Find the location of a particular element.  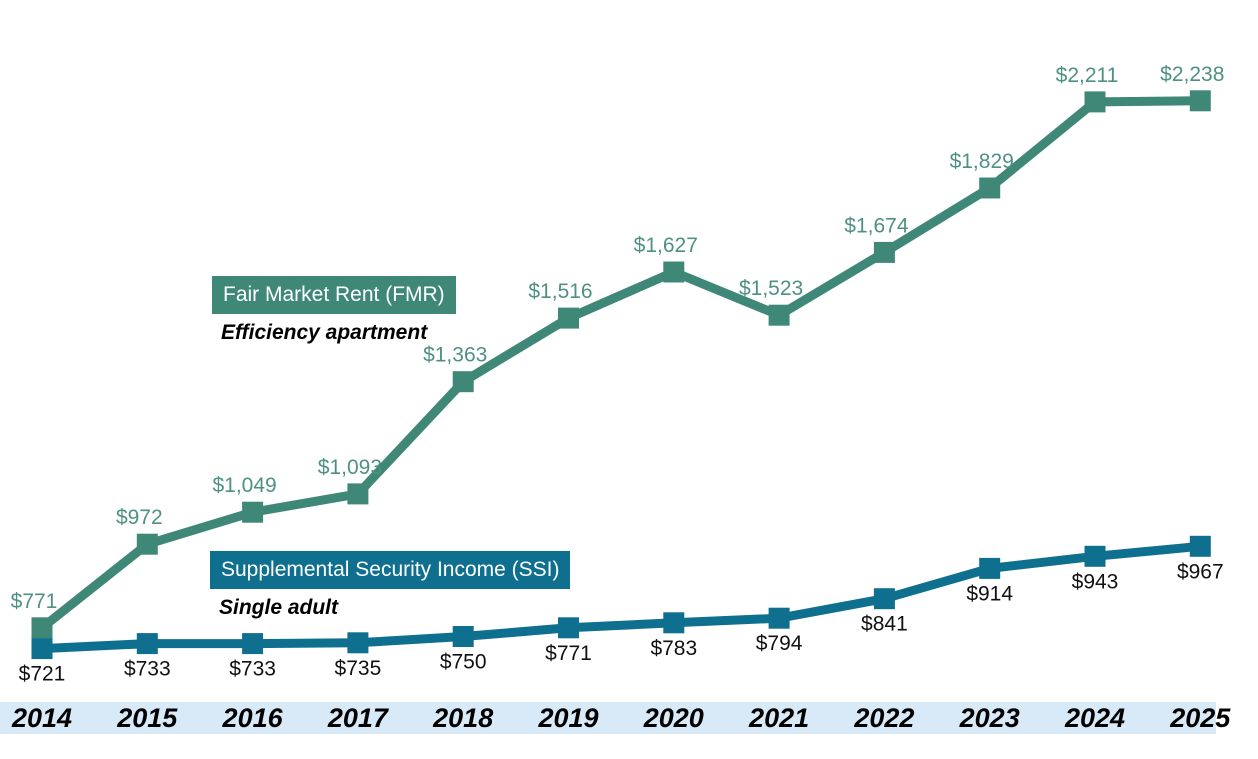

ssi-value-label-2020: $783 is located at coordinates (673, 648).